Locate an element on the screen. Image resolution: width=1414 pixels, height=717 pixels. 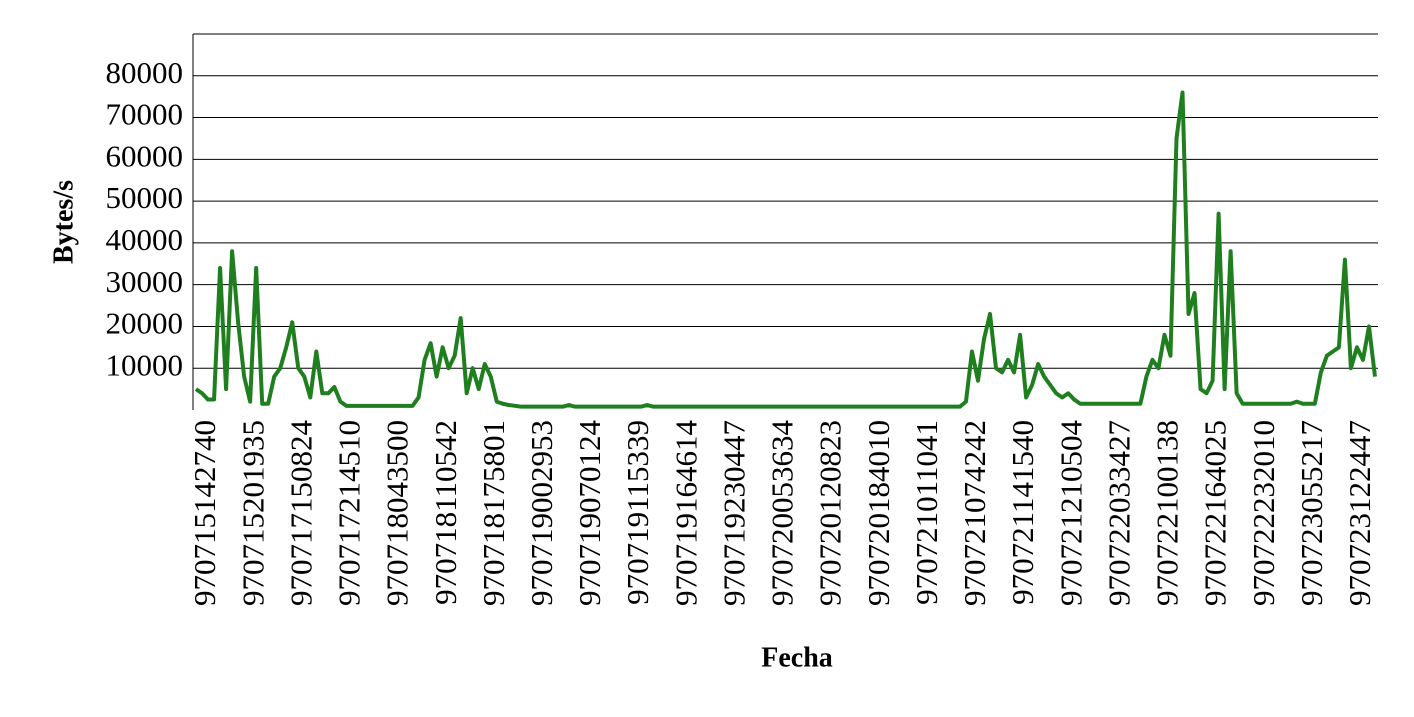
x-tick-label: 970722232010 is located at coordinates (1263, 513).